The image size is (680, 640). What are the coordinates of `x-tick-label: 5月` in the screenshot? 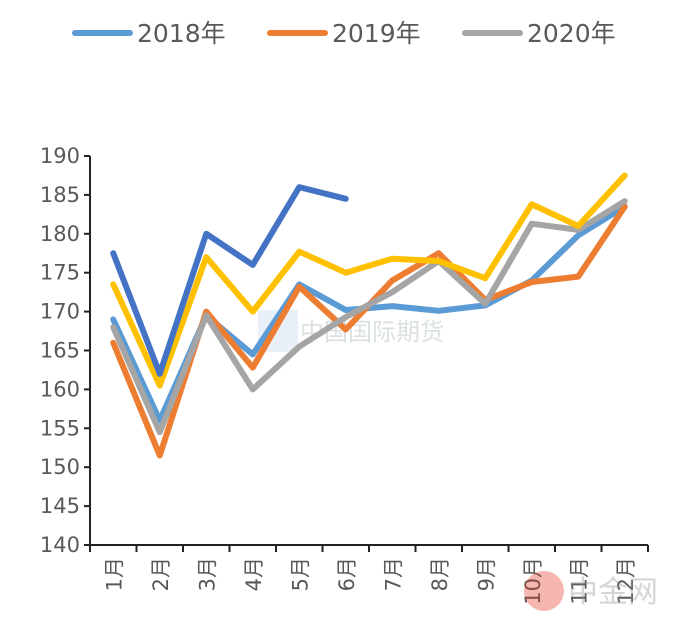 It's located at (300, 574).